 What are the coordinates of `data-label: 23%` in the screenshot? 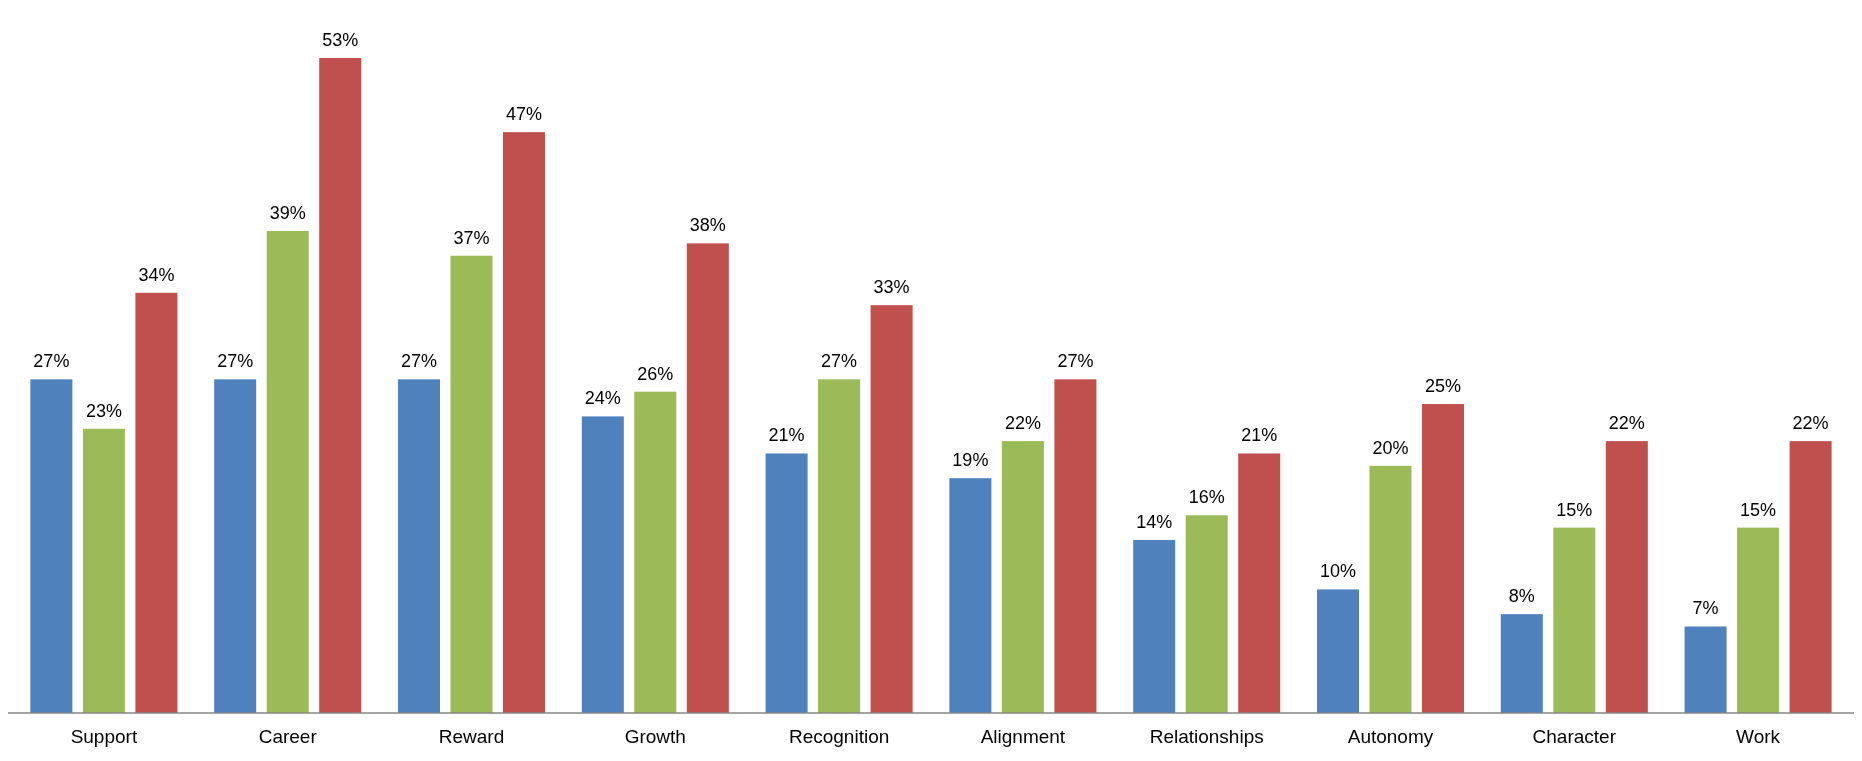 It's located at (103, 410).